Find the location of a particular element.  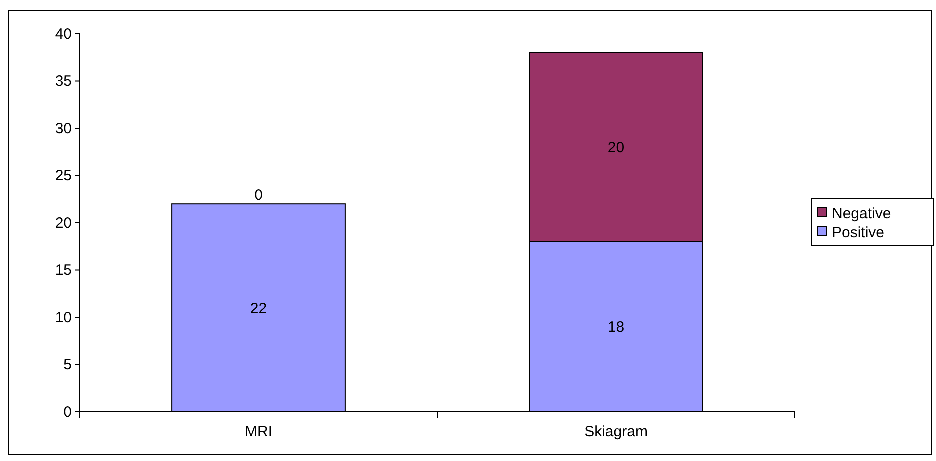

data-label: 18 is located at coordinates (616, 327).